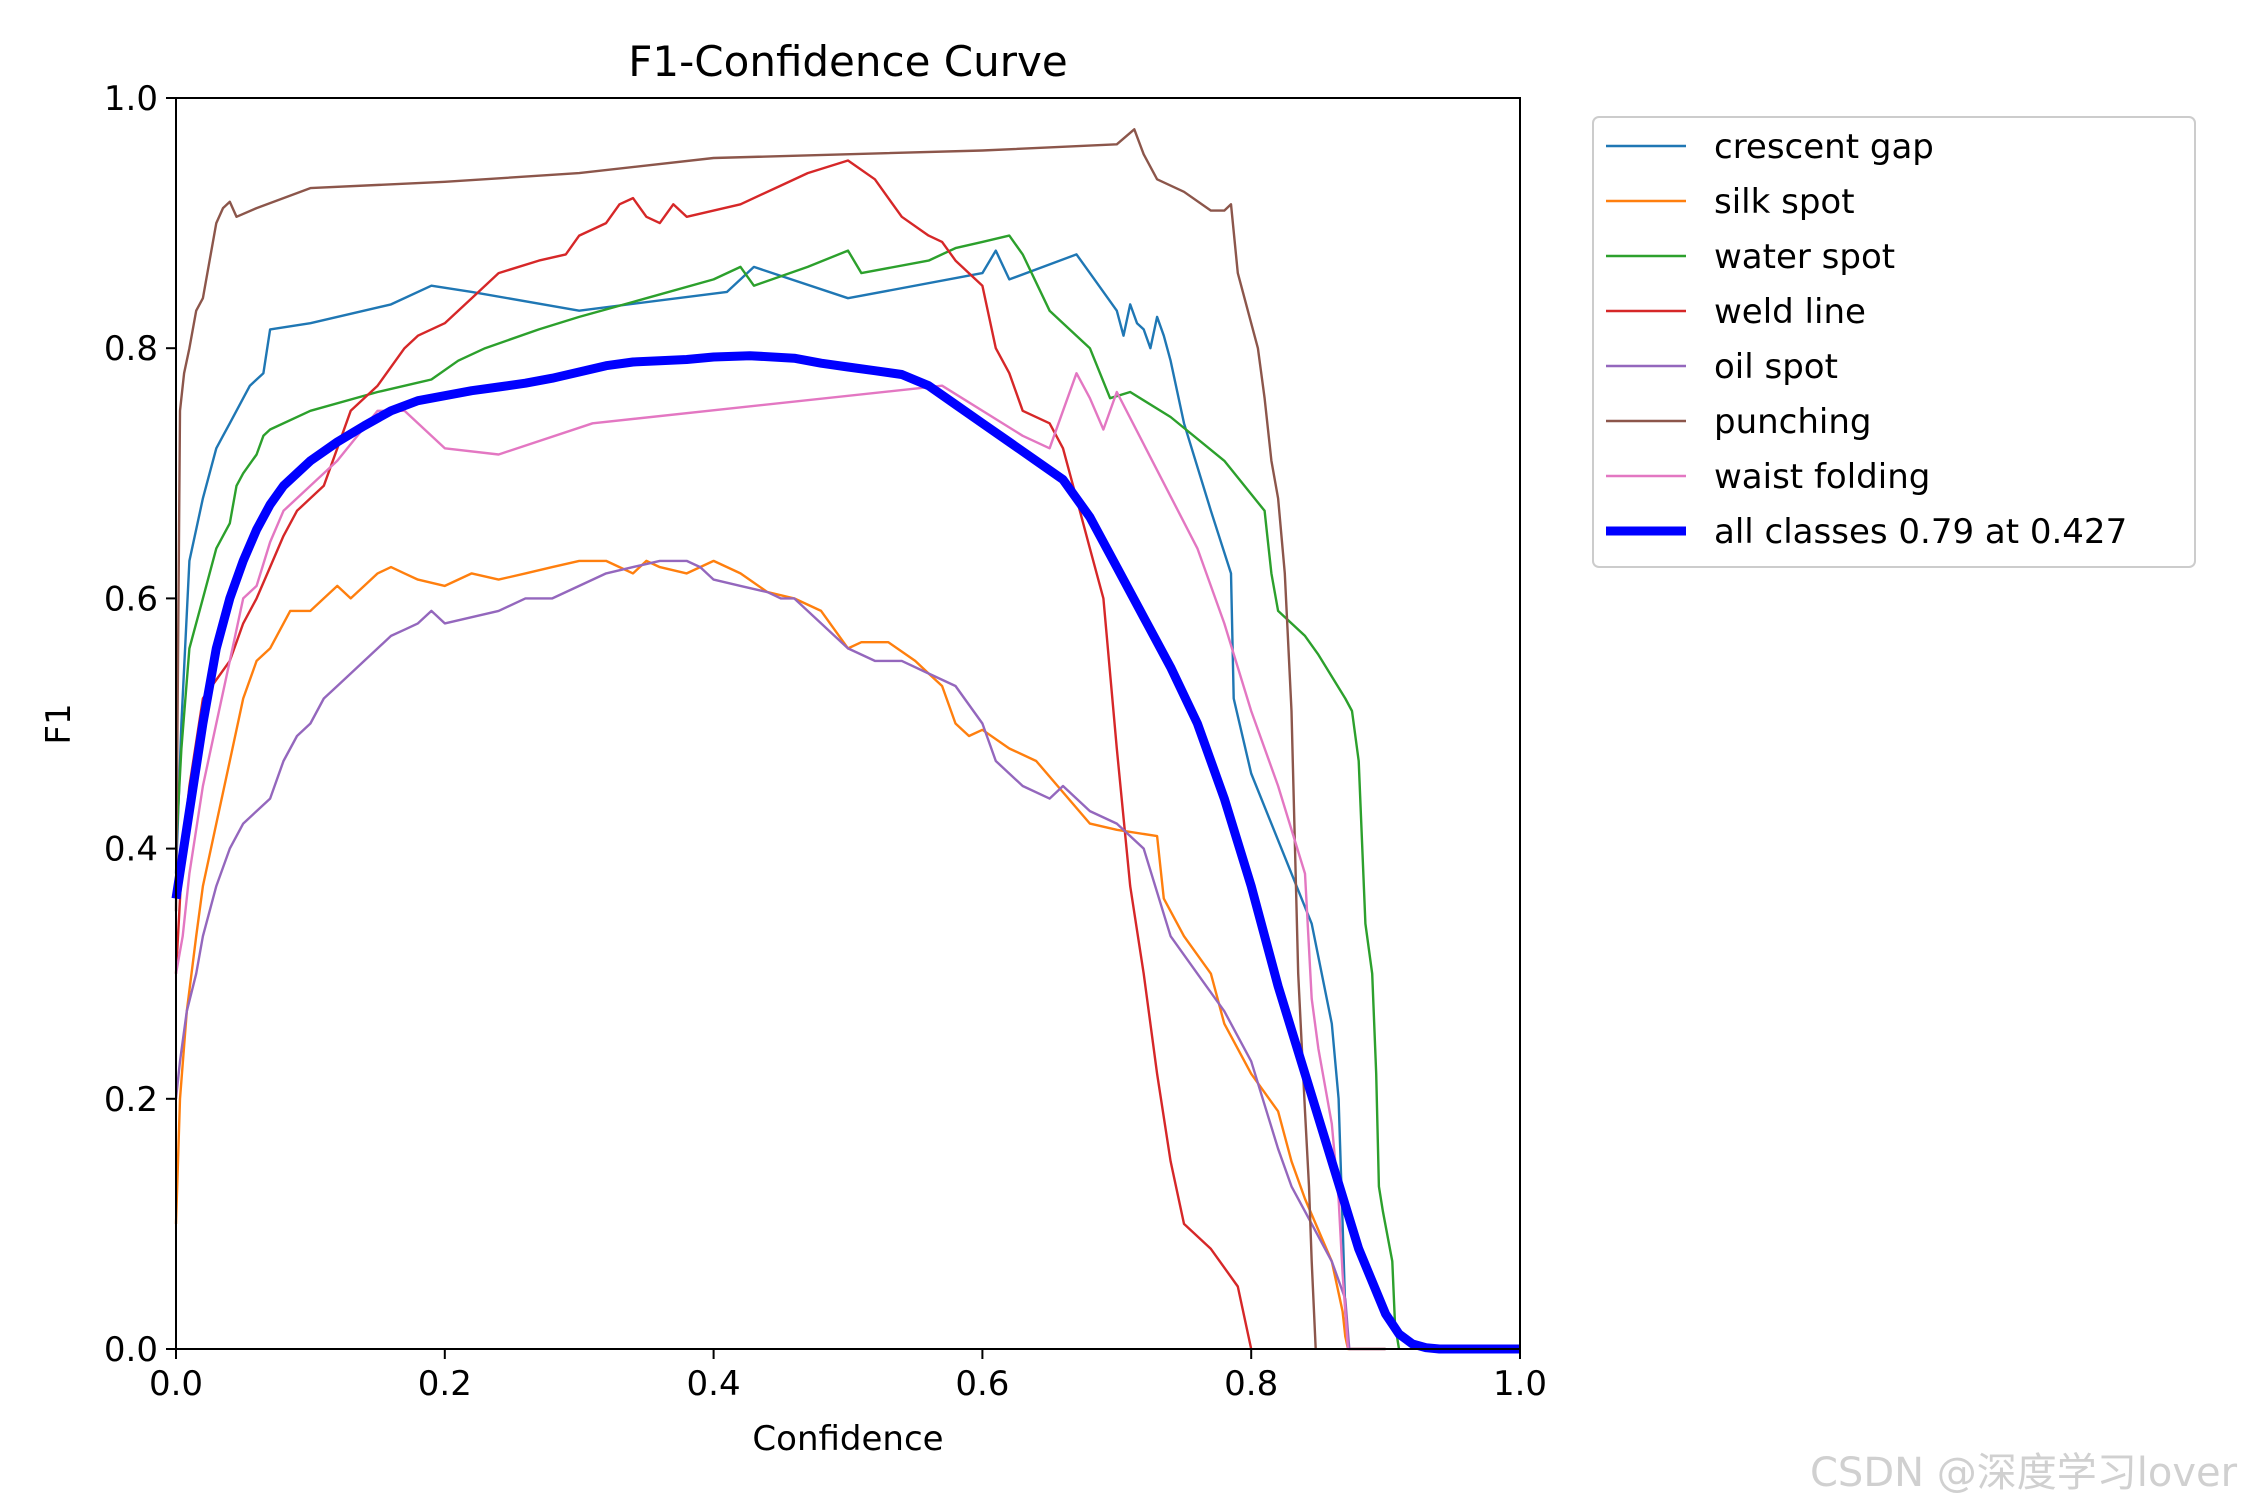 This screenshot has width=2250, height=1500. What do you see at coordinates (131, 850) in the screenshot?
I see `y-tick-label: 0.4` at bounding box center [131, 850].